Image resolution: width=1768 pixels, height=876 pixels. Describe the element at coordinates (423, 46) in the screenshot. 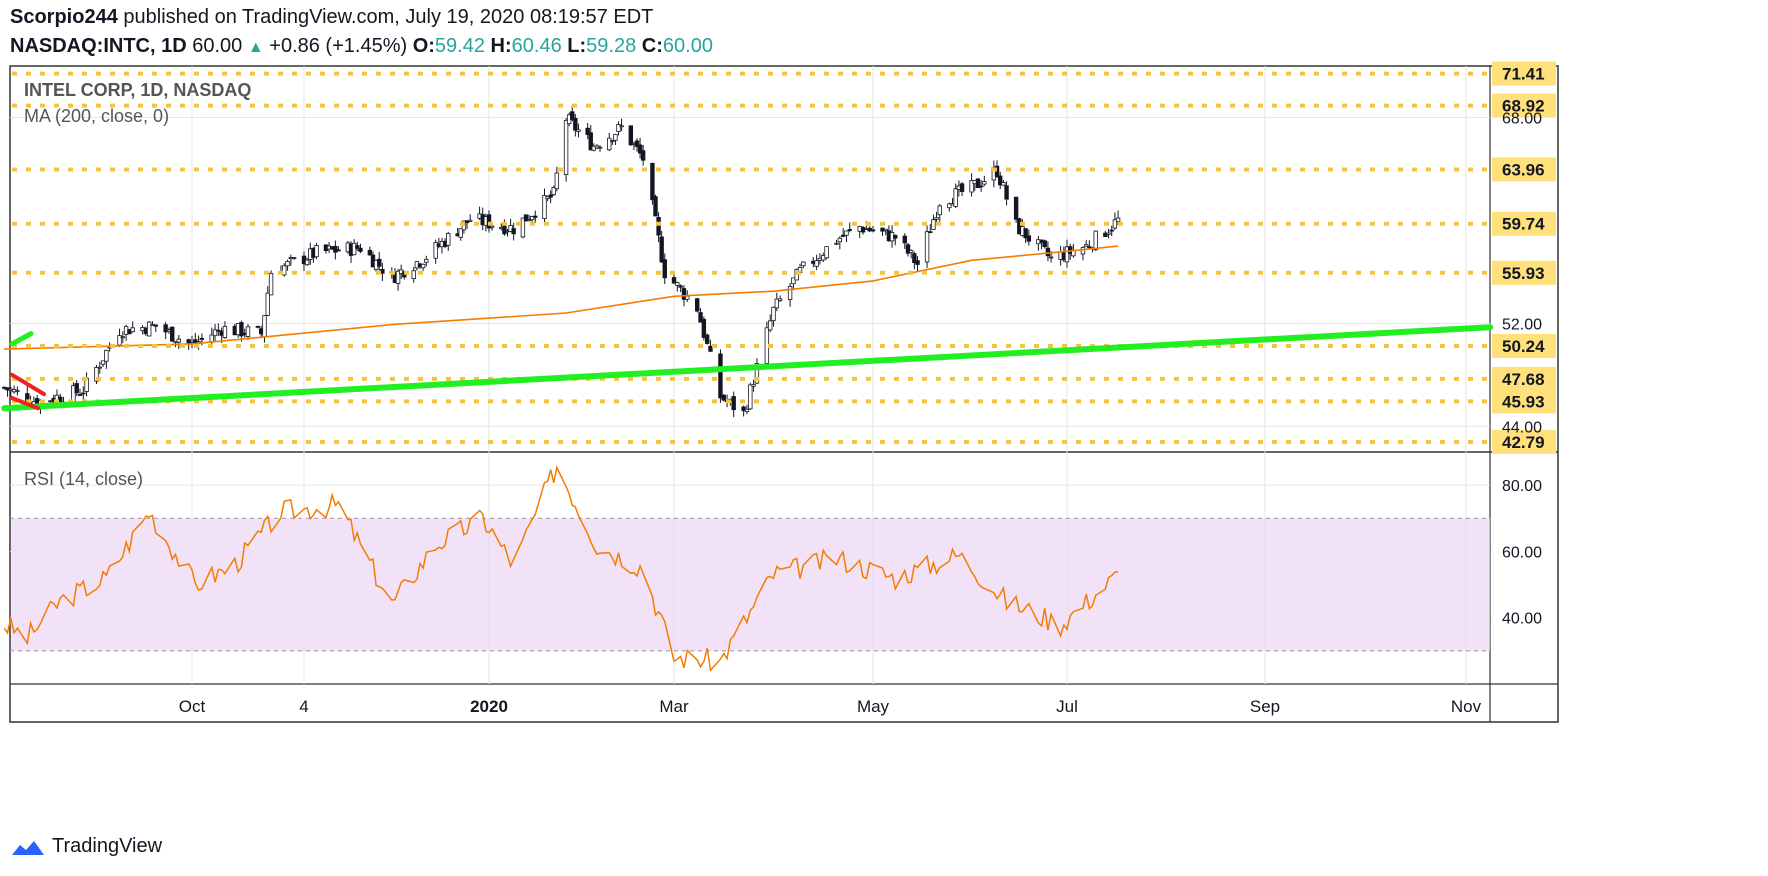

I see `open-label: O:` at that location.